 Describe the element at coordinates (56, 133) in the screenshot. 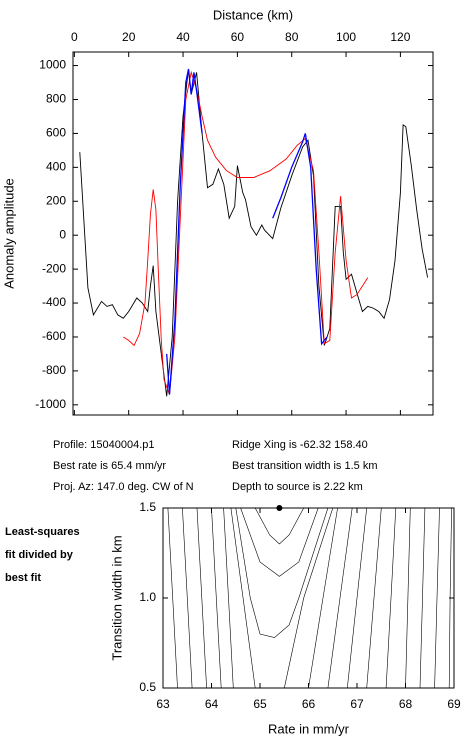

I see `y-tick-label: 600` at that location.